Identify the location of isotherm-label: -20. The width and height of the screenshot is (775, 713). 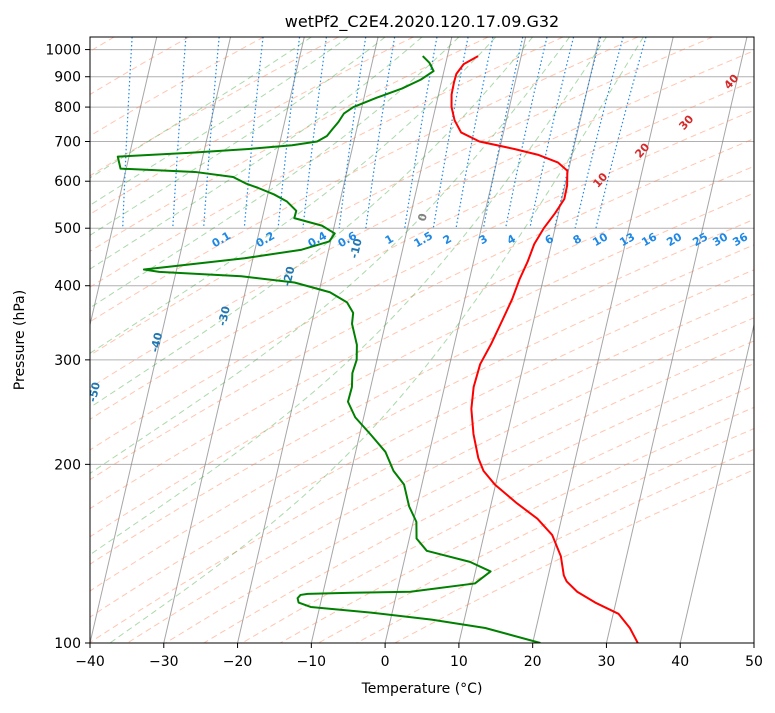
(288, 276).